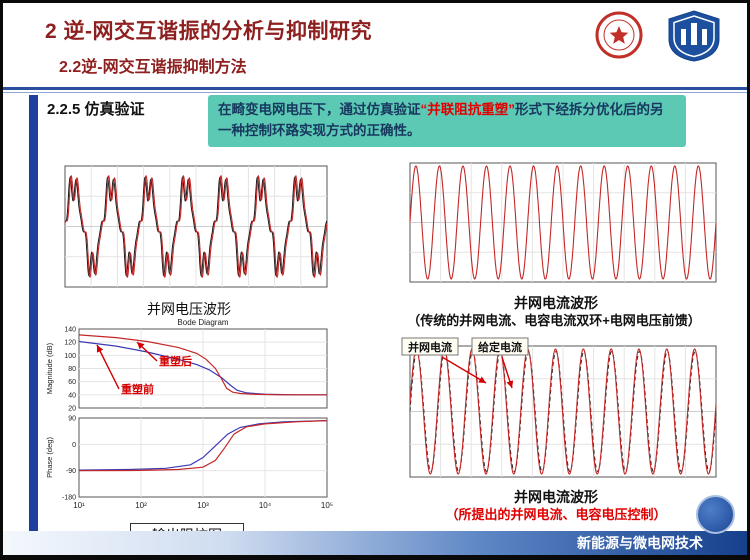 The height and width of the screenshot is (560, 750). What do you see at coordinates (72, 419) in the screenshot?
I see `svg-text: 90` at bounding box center [72, 419].